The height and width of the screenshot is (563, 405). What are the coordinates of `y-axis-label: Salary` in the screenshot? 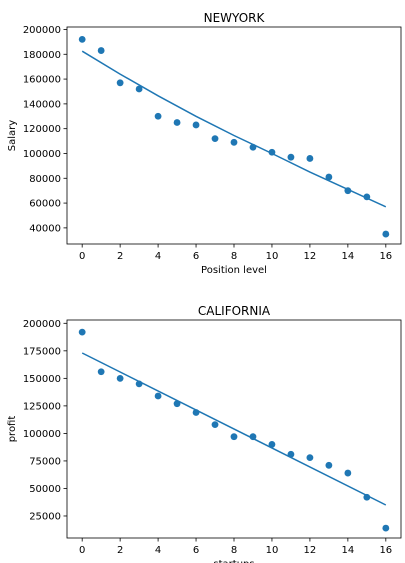 It's located at (12, 135).